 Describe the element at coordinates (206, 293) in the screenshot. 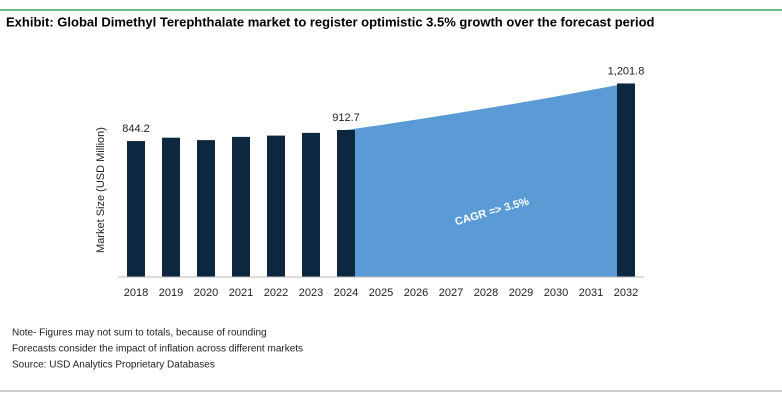

I see `x-tick-label: 2020` at that location.